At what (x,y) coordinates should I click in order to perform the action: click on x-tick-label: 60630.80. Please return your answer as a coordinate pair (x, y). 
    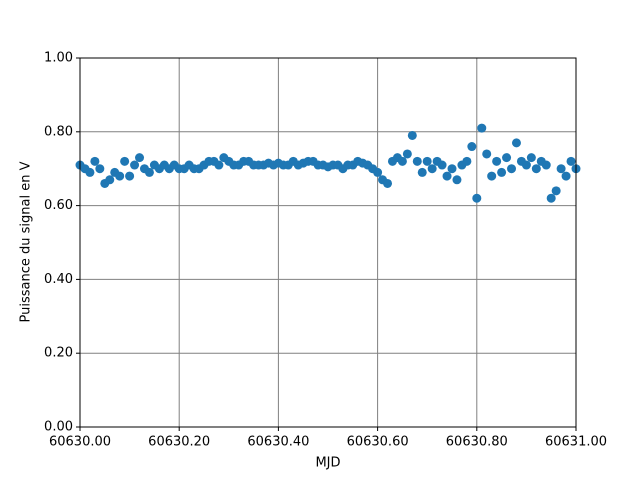
    Looking at the image, I should click on (477, 442).